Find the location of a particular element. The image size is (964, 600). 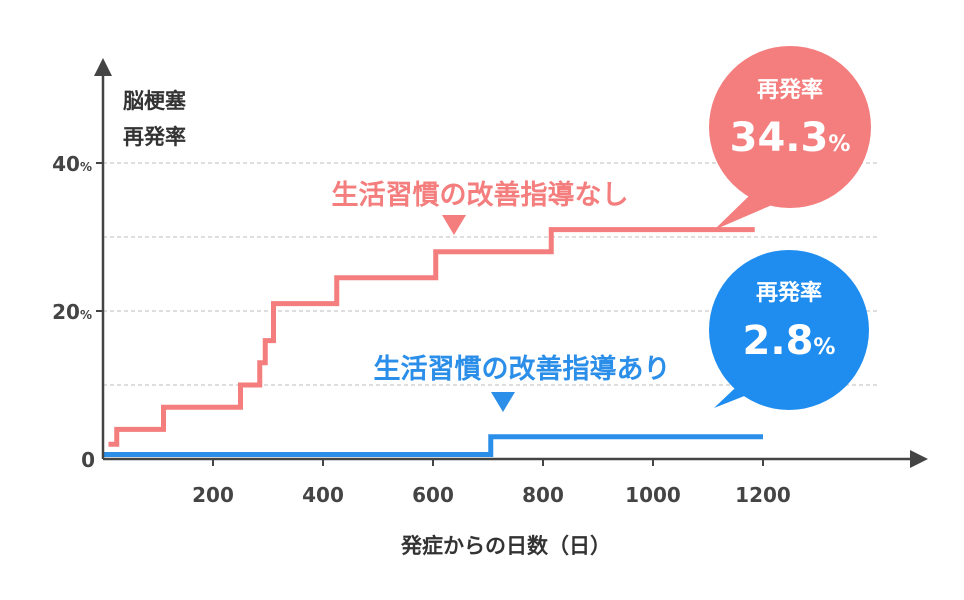

series-name-label-0: 生活習慣の改善指導なし is located at coordinates (480, 195).